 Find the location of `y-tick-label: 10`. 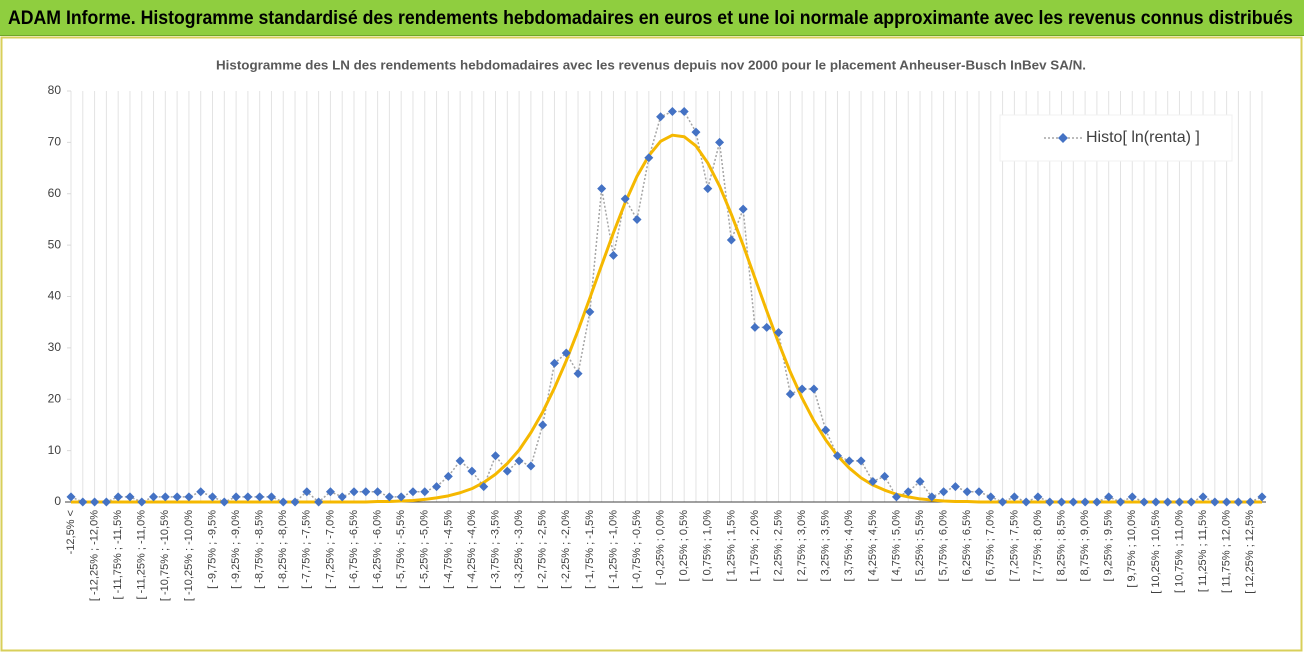

y-tick-label: 10 is located at coordinates (55, 450).